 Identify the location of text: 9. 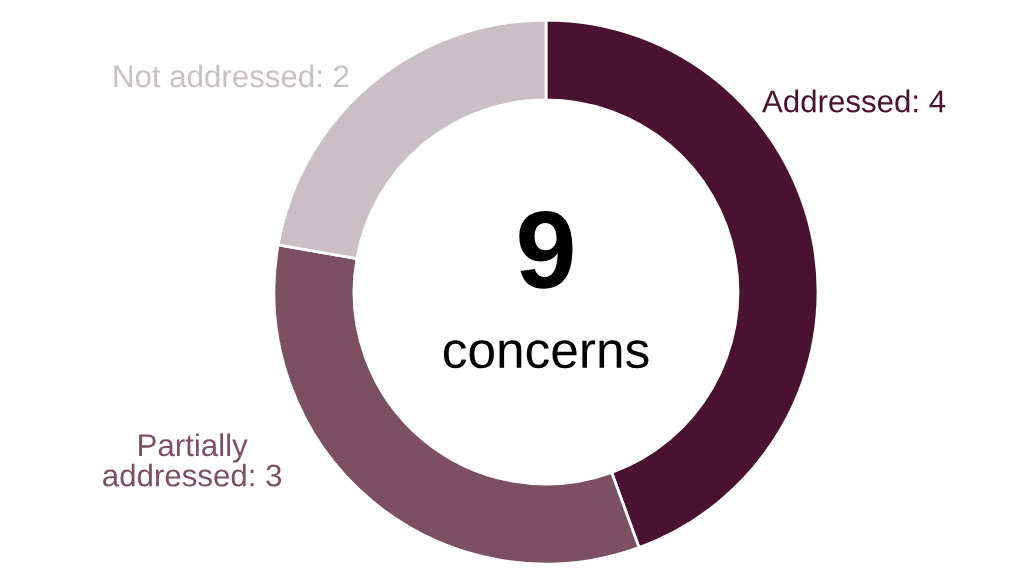
(546, 250).